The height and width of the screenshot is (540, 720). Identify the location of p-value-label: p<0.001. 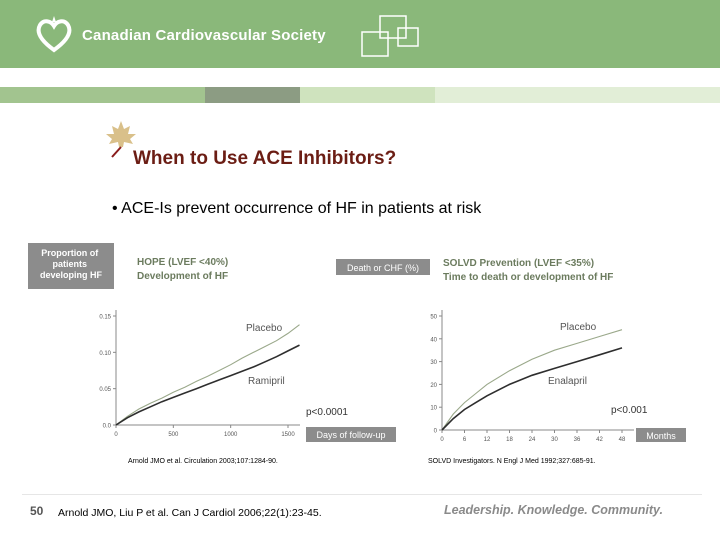
(629, 410).